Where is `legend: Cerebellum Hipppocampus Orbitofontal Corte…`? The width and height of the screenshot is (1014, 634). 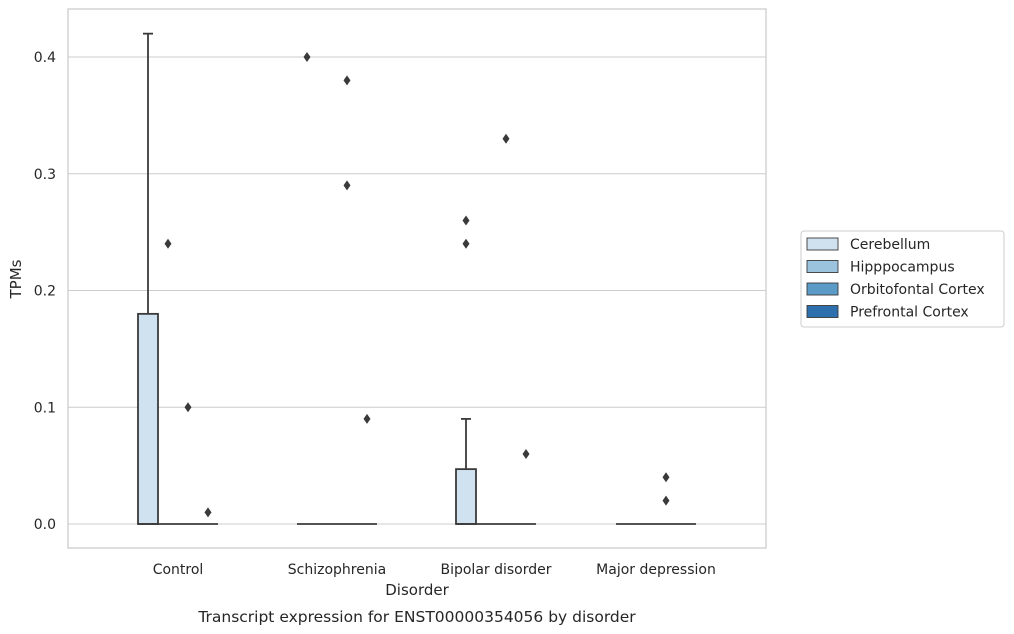 legend: Cerebellum Hipppocampus Orbitofontal Corte… is located at coordinates (902, 279).